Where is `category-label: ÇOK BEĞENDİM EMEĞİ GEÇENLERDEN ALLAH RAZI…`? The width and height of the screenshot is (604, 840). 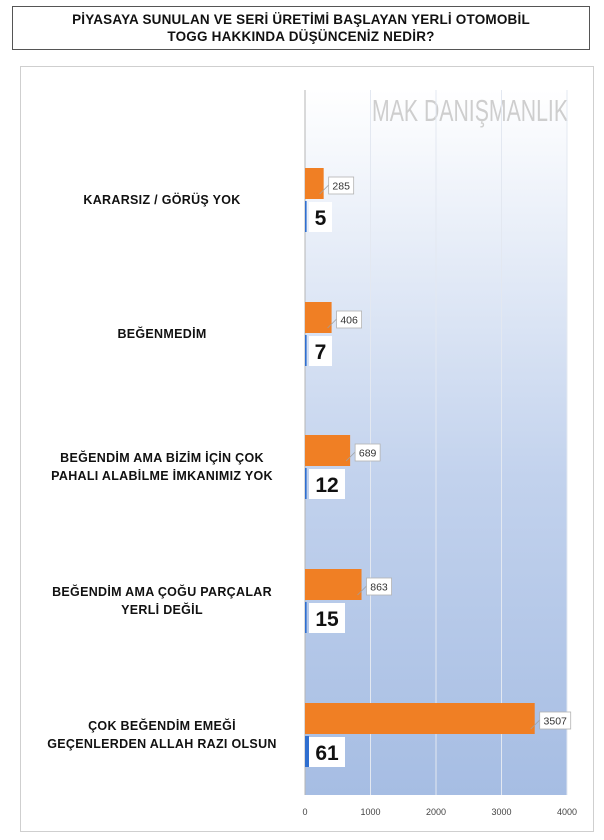 category-label: ÇOK BEĞENDİM EMEĞİ GEÇENLERDEN ALLAH RAZI… is located at coordinates (162, 735).